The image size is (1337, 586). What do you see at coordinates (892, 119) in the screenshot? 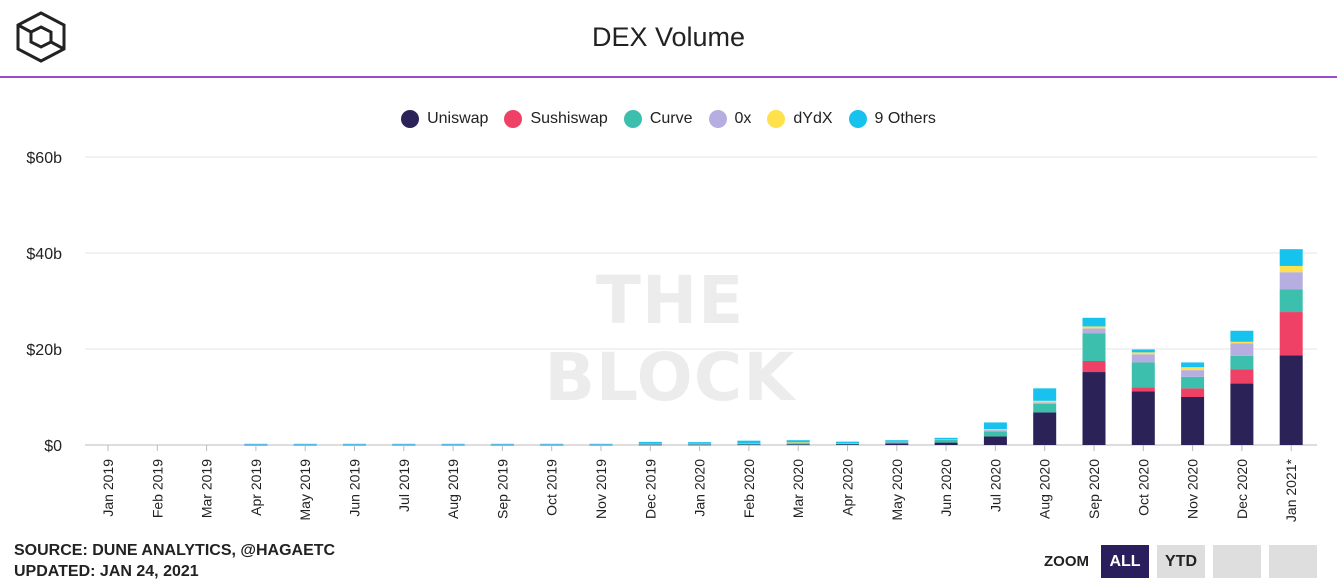
I see `legend-item-9-others: 9 Others` at bounding box center [892, 119].